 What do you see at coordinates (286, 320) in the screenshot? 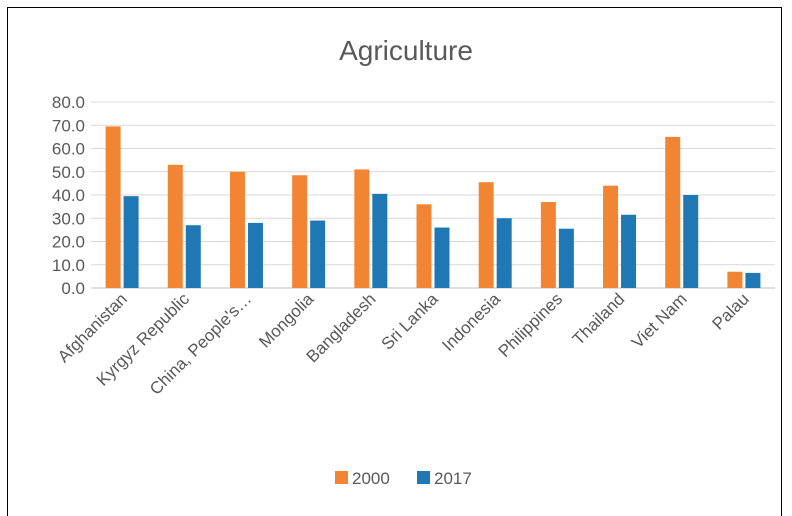
I see `category-label: Mongolia` at bounding box center [286, 320].